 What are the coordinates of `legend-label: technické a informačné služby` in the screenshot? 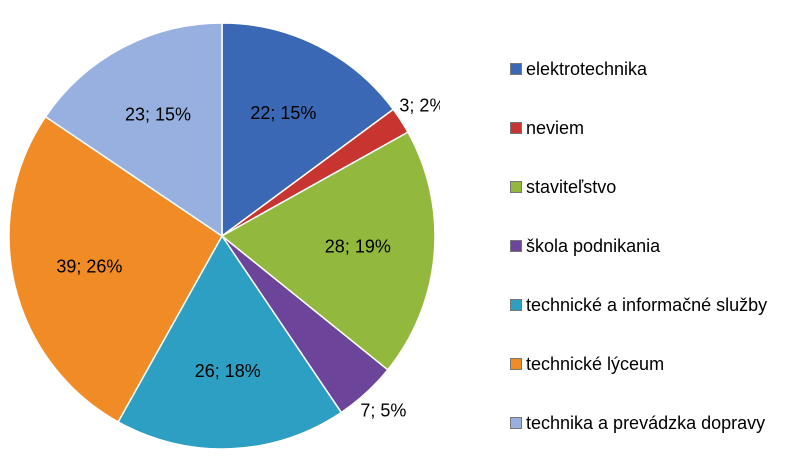 It's located at (647, 305).